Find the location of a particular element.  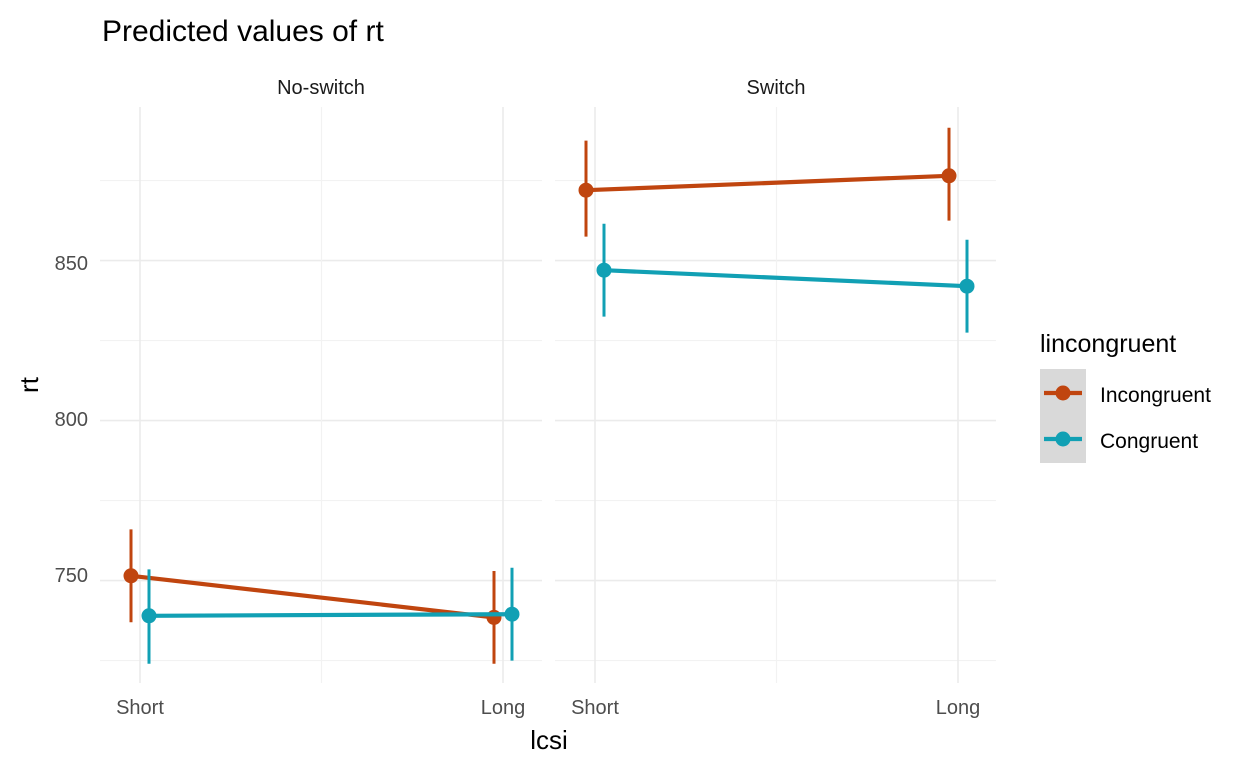

legend-keys is located at coordinates (1063, 416).